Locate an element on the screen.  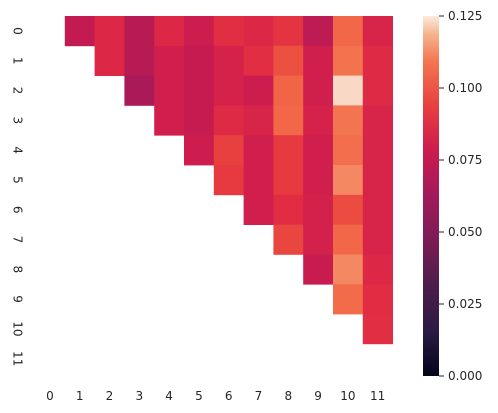
colorbar-ticks: 0.000 0.025 0.050 0.075 0.100 0.125 is located at coordinates (460, 196).